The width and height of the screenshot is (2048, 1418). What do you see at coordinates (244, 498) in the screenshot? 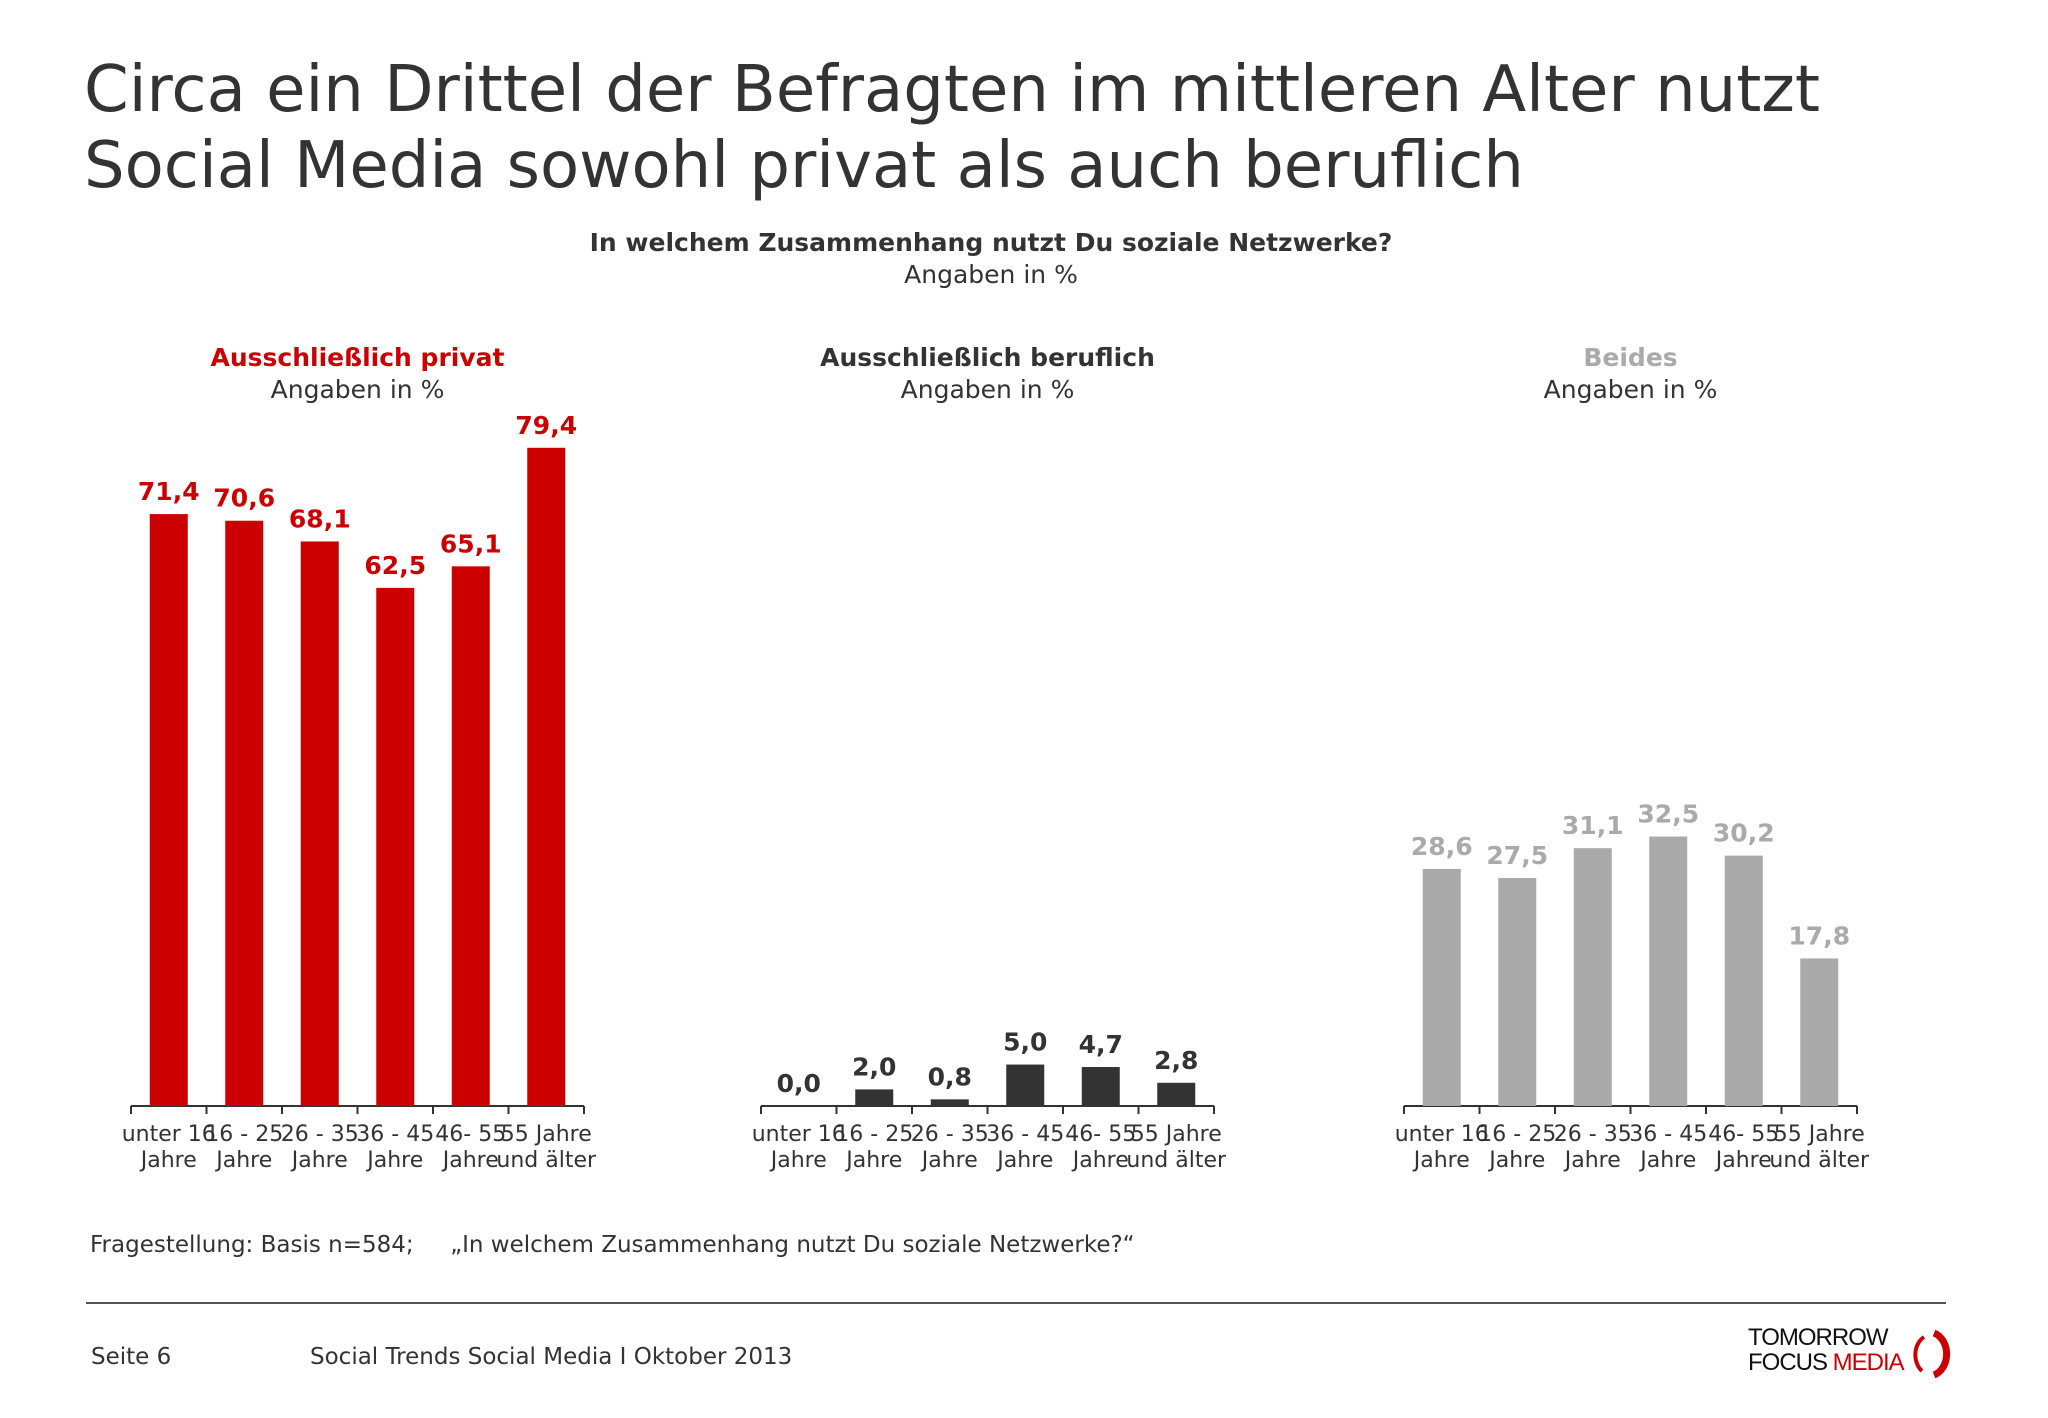
I see `data-label: 70,6` at bounding box center [244, 498].